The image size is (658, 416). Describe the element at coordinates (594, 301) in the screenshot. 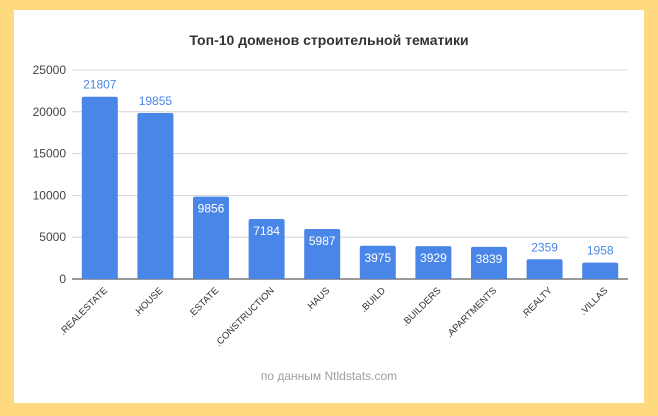

I see `x-tick-label: .VILLAS` at that location.